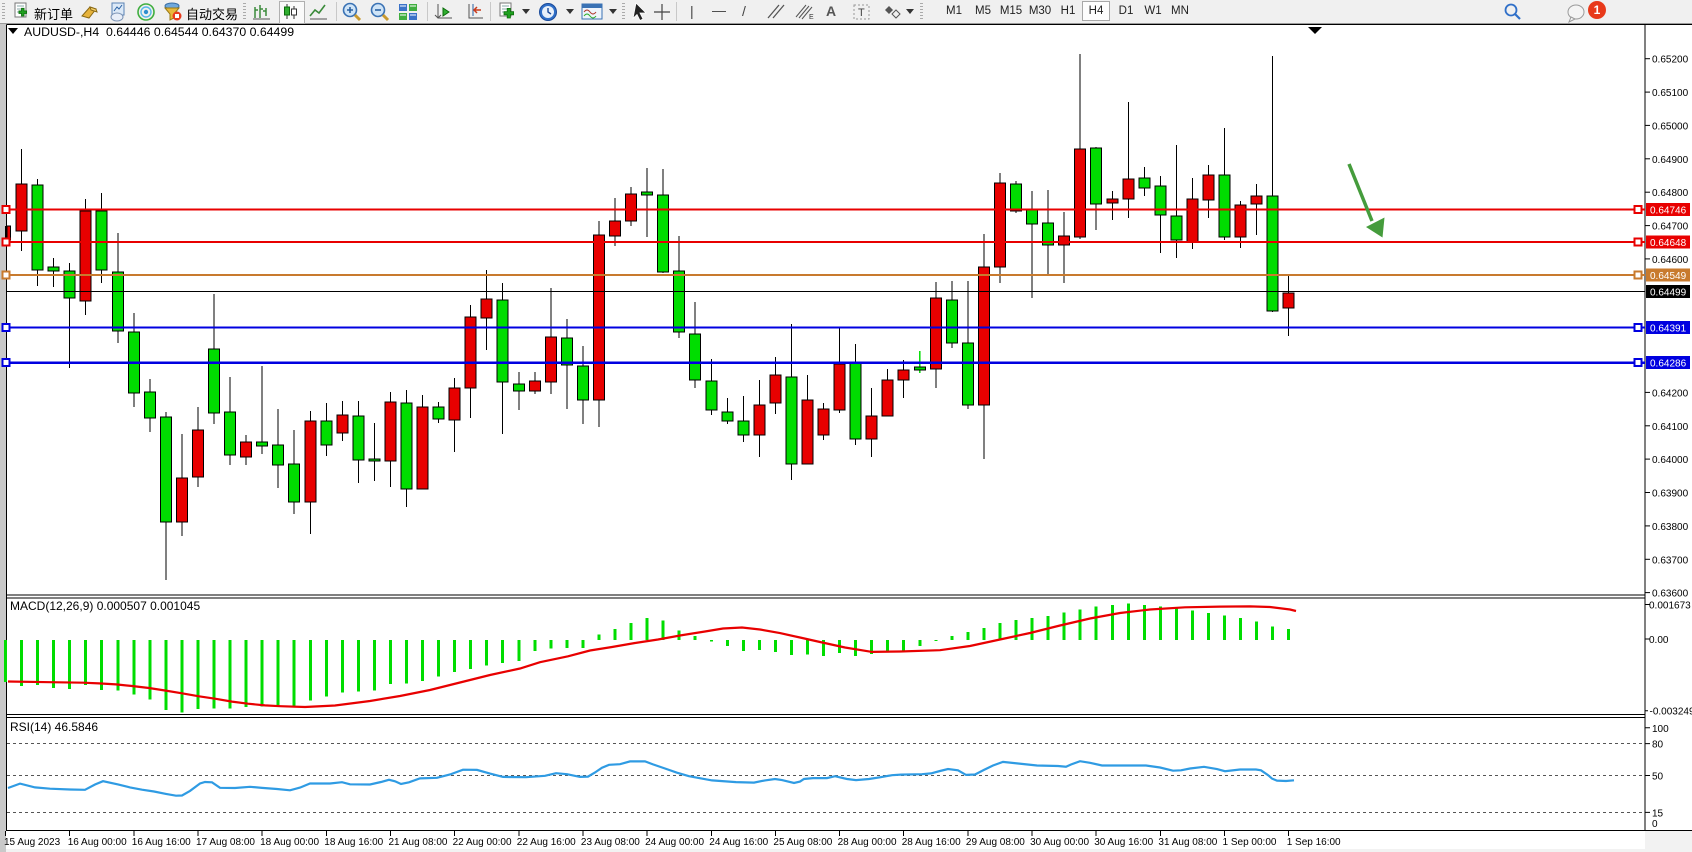 This screenshot has width=1692, height=852. I want to click on svg-text: 16 Aug 00:00, so click(97, 842).